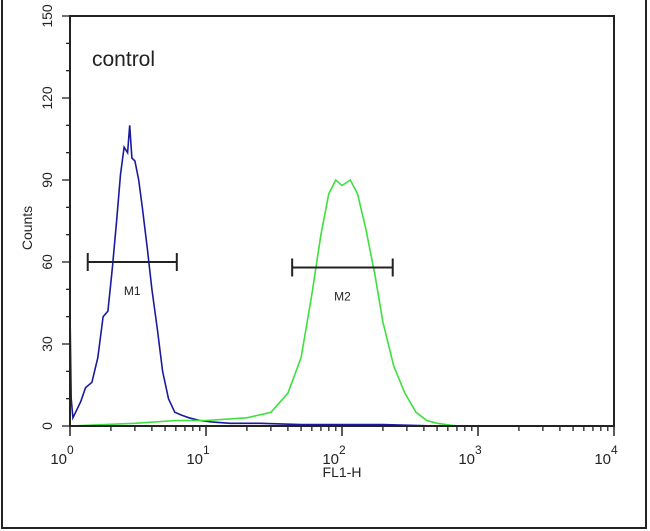  What do you see at coordinates (62, 455) in the screenshot?
I see `x-tick-label: 10⁰` at bounding box center [62, 455].